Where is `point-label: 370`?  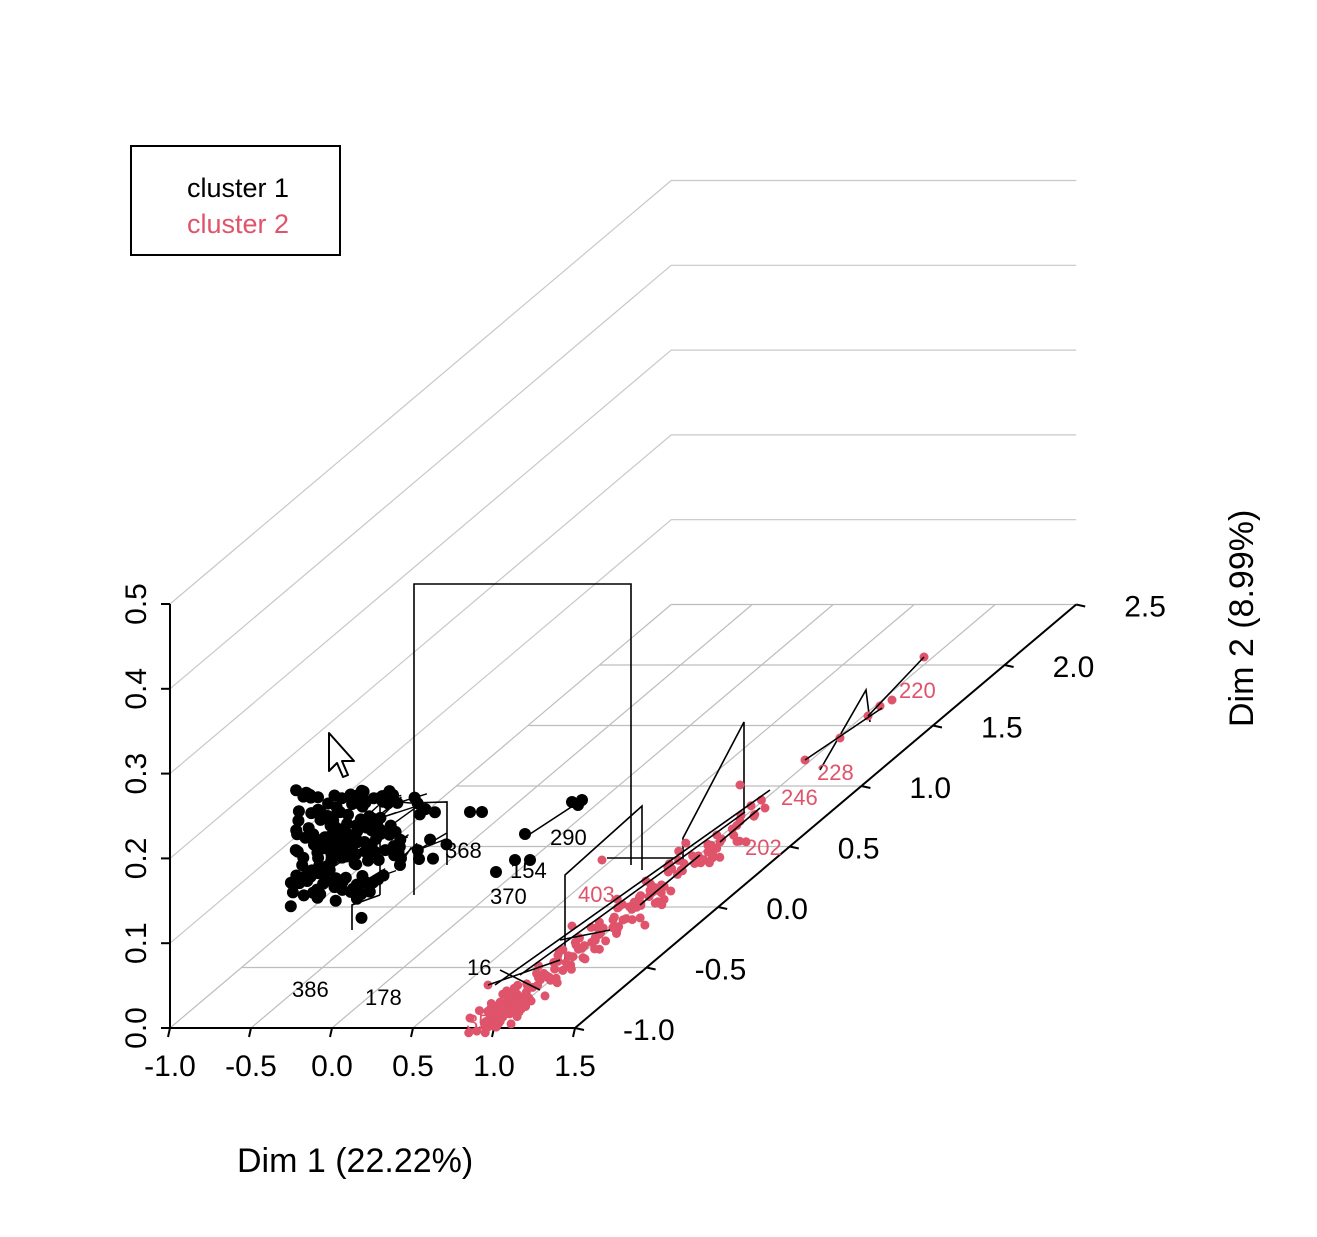
point-label: 370 is located at coordinates (508, 896).